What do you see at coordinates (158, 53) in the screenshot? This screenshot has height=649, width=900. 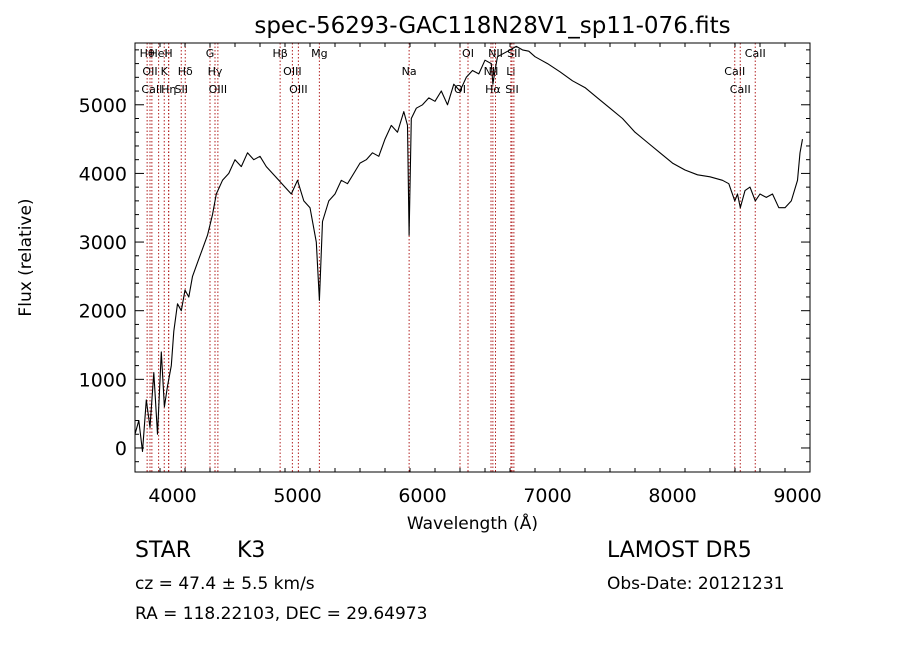 I see `spectral-line-label: HeI` at bounding box center [158, 53].